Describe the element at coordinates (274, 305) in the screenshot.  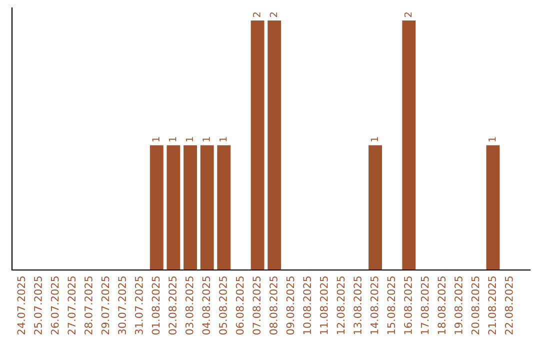
I see `x-tick-label: 08.08.2025` at that location.